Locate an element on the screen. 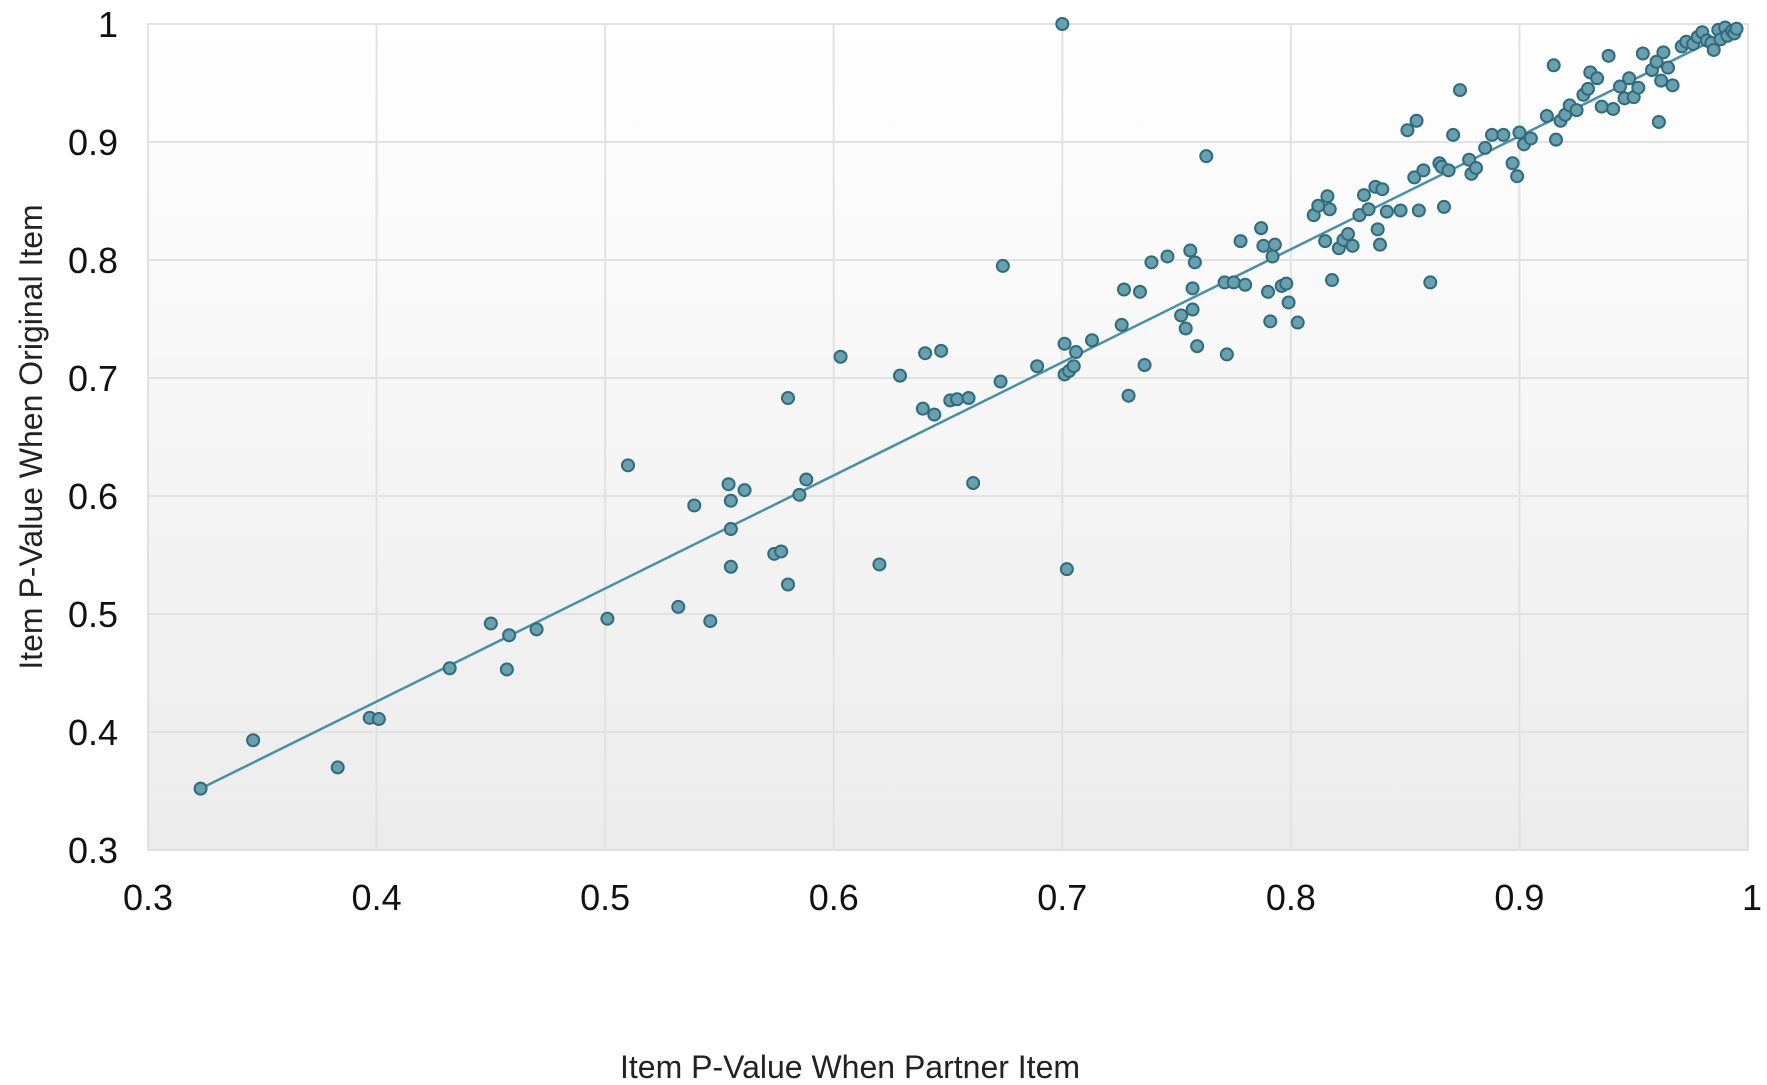 The image size is (1767, 1085). y-tick-label-6: 0.9 is located at coordinates (93, 142).